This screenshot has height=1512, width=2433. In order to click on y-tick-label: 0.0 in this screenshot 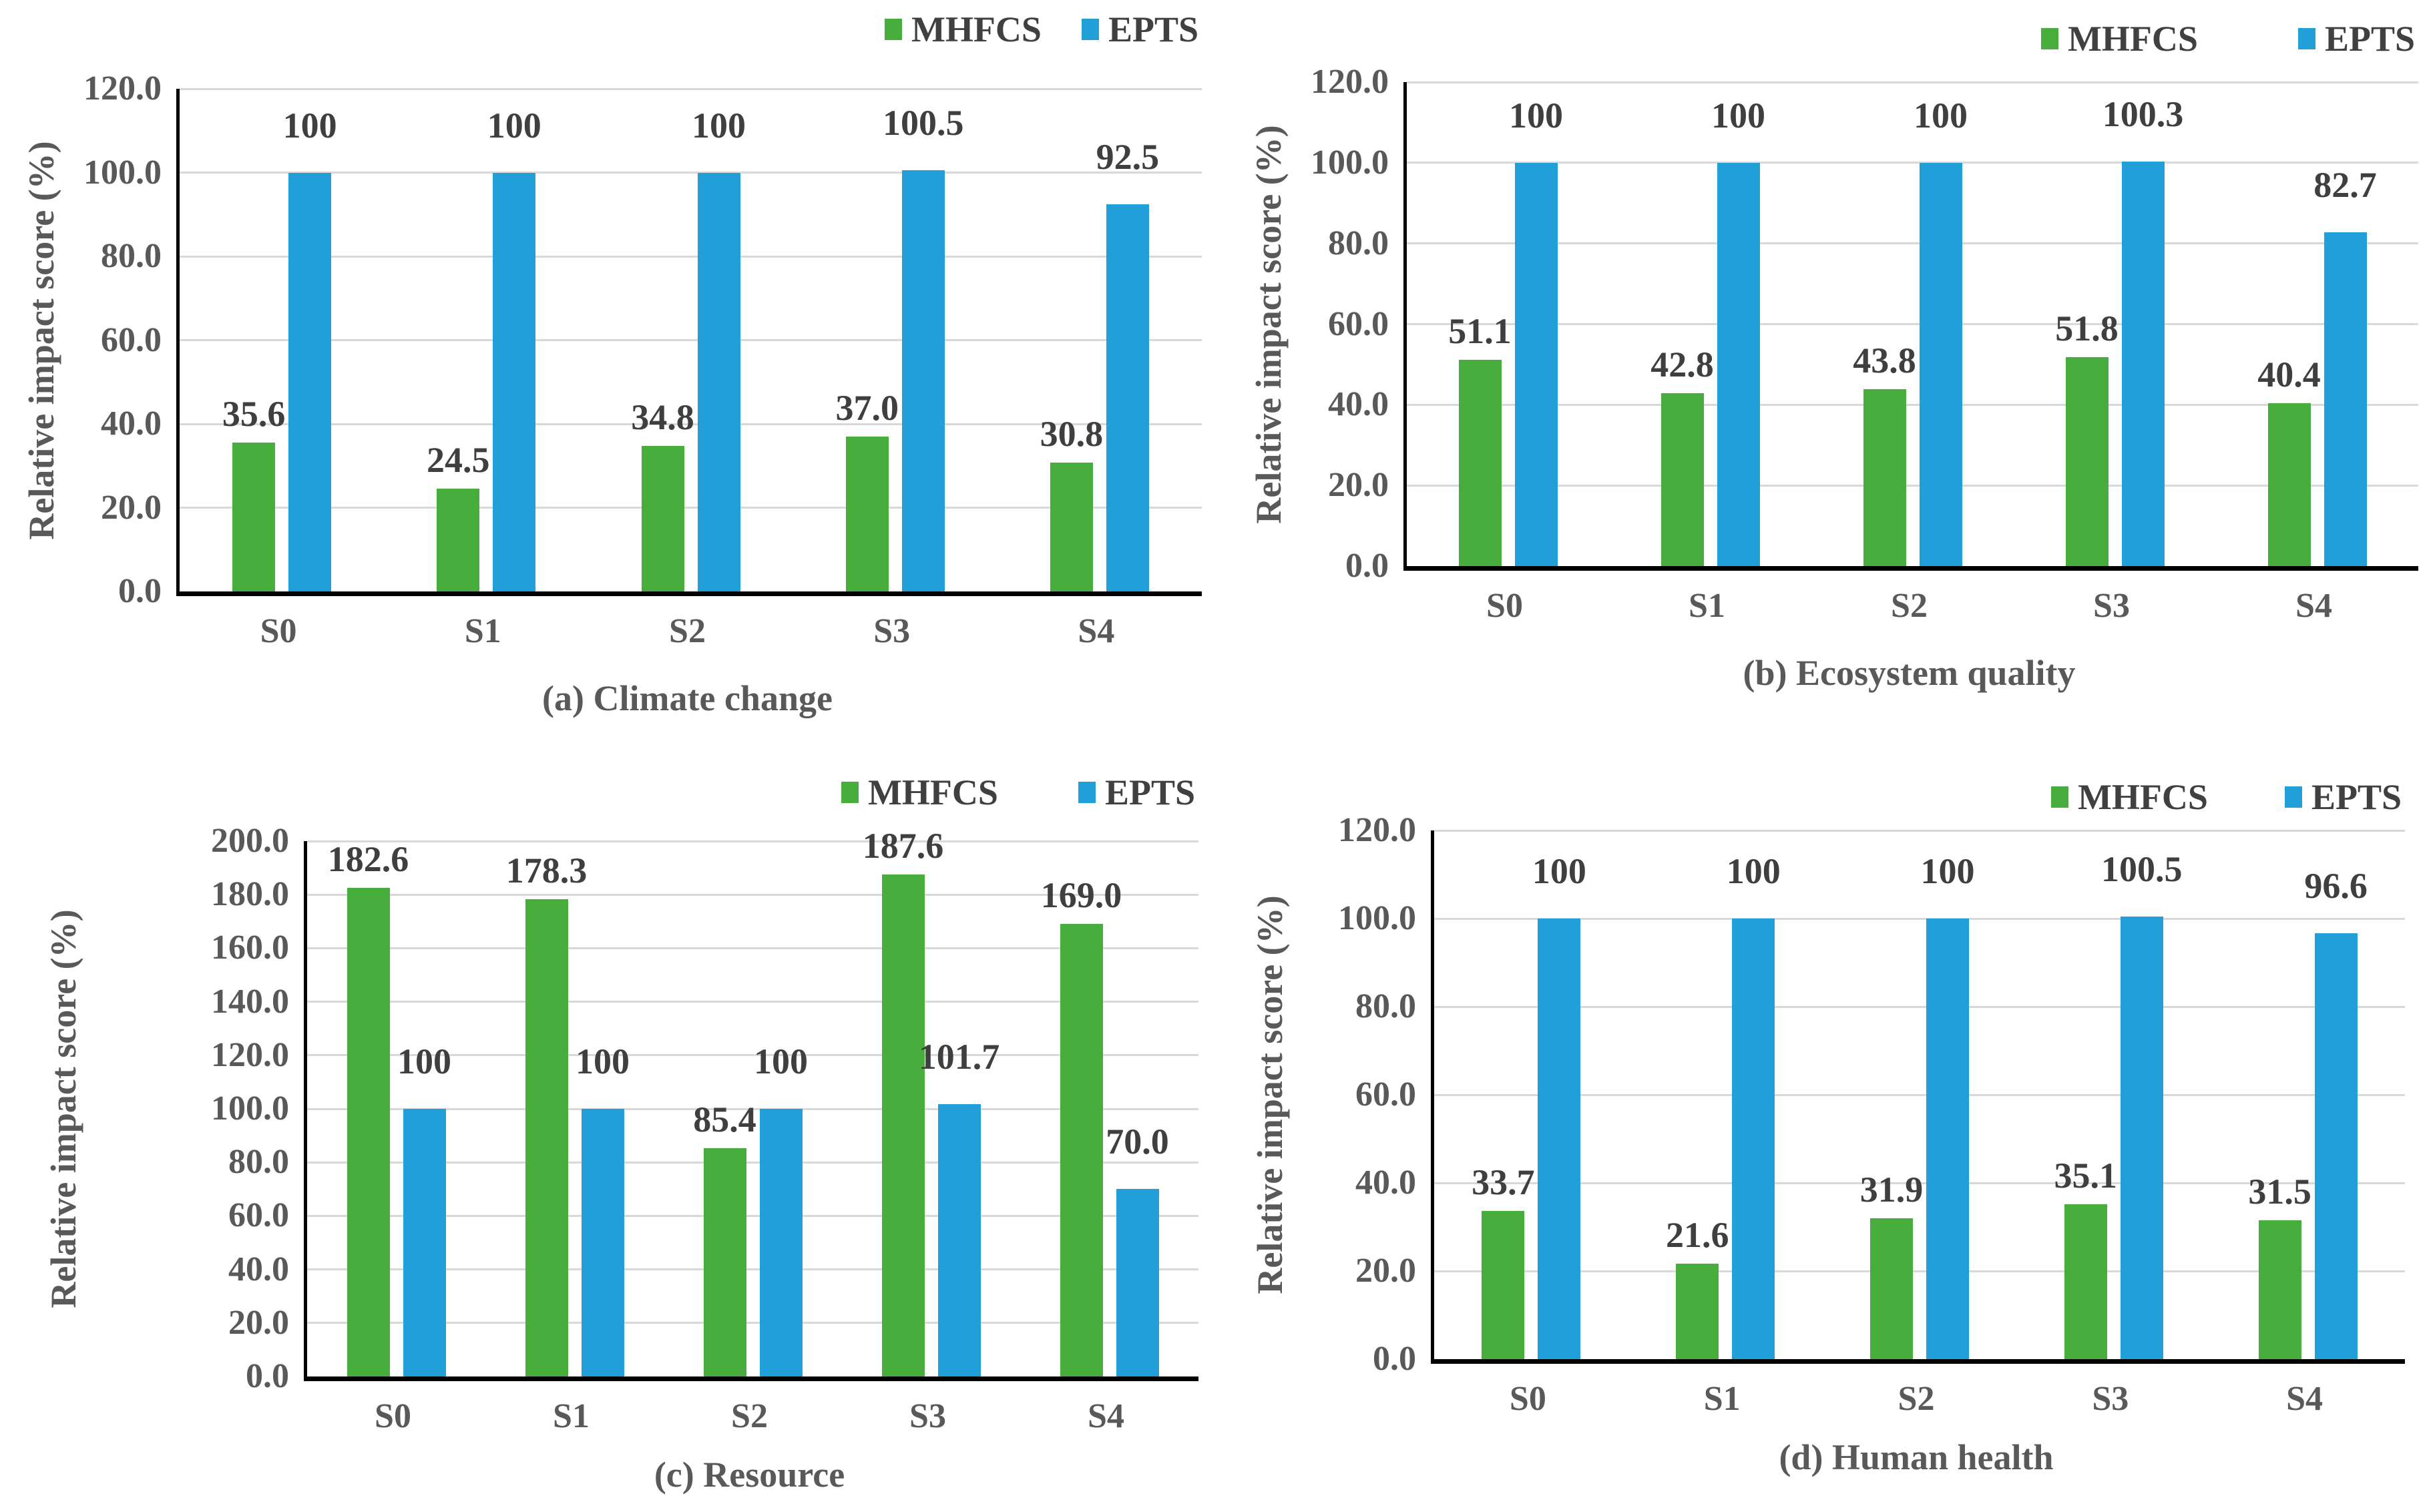, I will do `click(267, 1376)`.